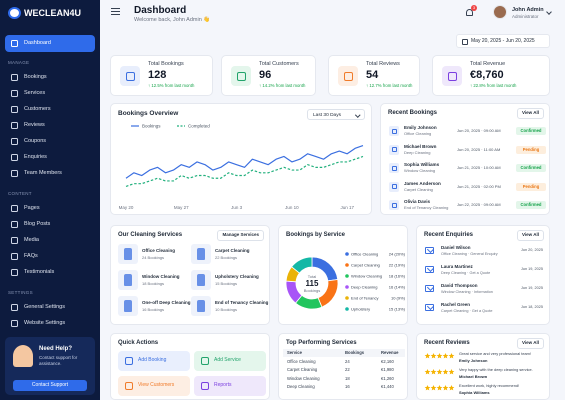 This screenshot has height=400, width=565. What do you see at coordinates (31, 240) in the screenshot?
I see `nav-label: Media` at bounding box center [31, 240].